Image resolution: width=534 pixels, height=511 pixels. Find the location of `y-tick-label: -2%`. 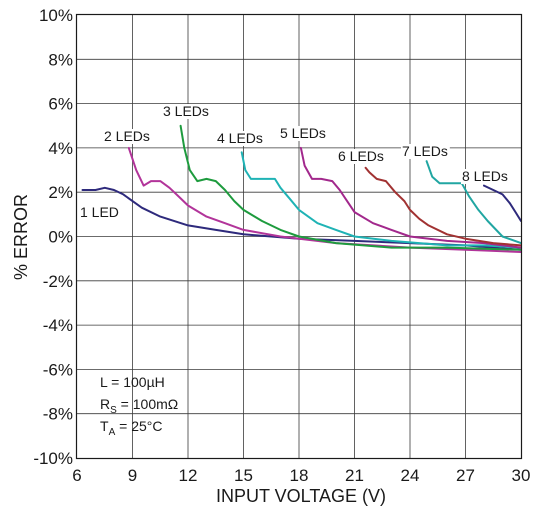

y-tick-label: -2% is located at coordinates (58, 281).